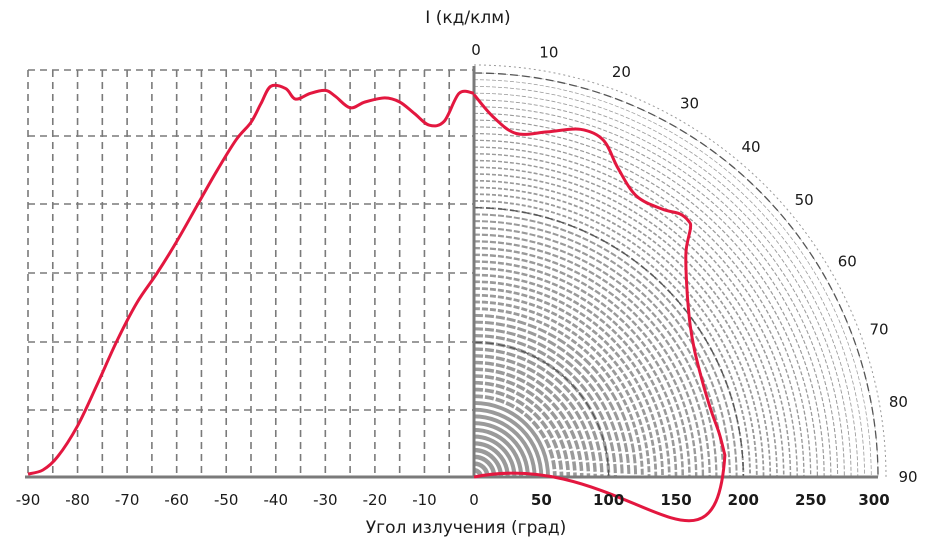 The image size is (928, 547). Describe the element at coordinates (466, 528) in the screenshot. I see `x-axis-title: Угол излучения (град)` at that location.